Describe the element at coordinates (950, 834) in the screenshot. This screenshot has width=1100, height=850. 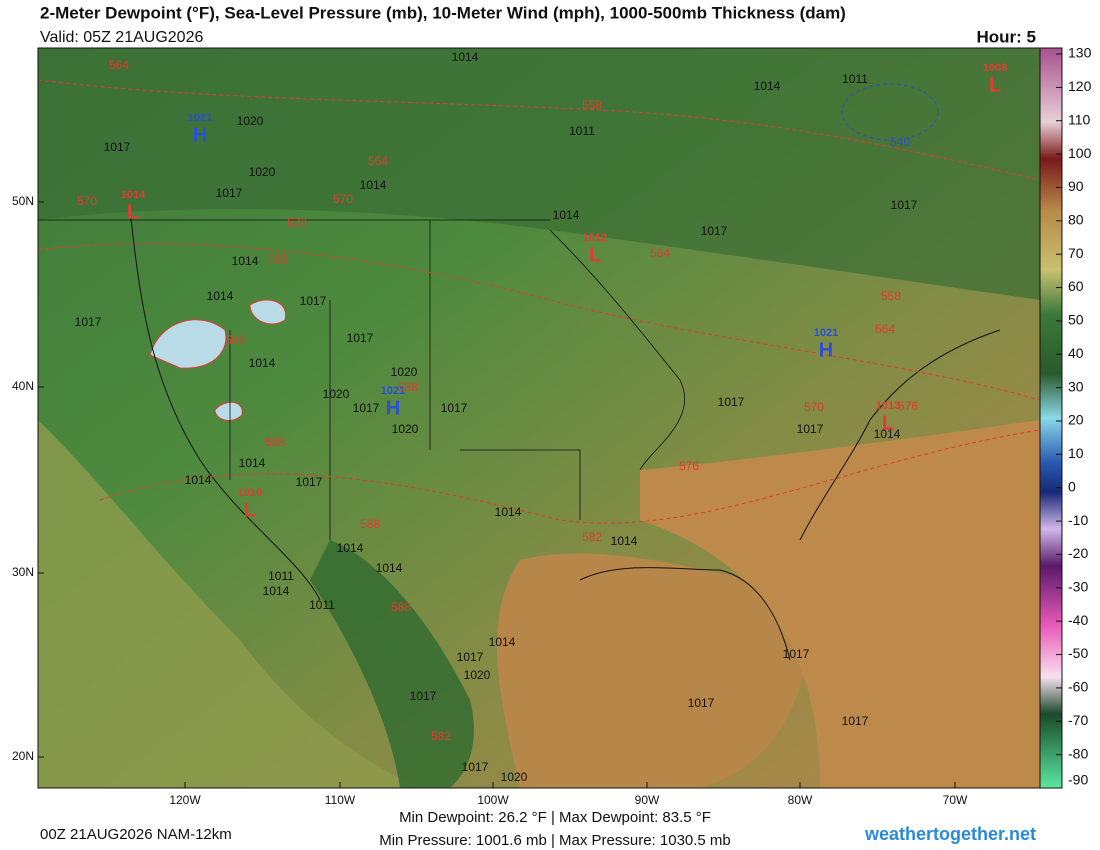
I see `site-link: weathertogether.net` at that location.